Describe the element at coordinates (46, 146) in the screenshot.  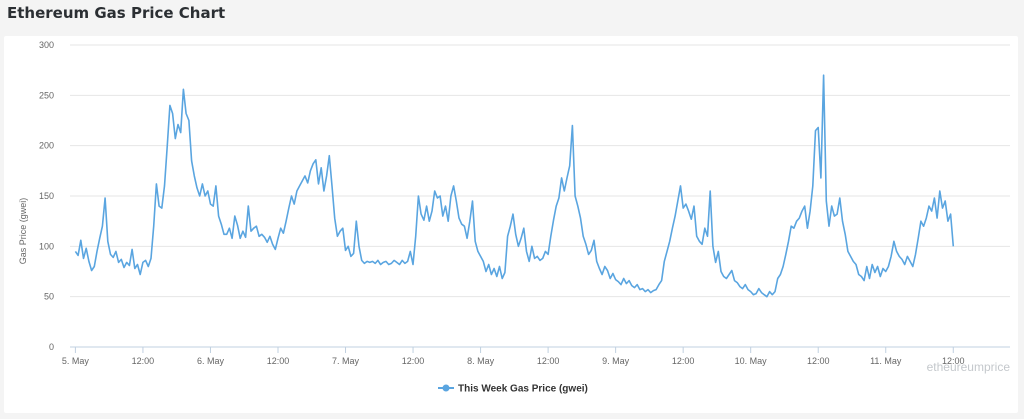
I see `y-tick-label: 200` at that location.